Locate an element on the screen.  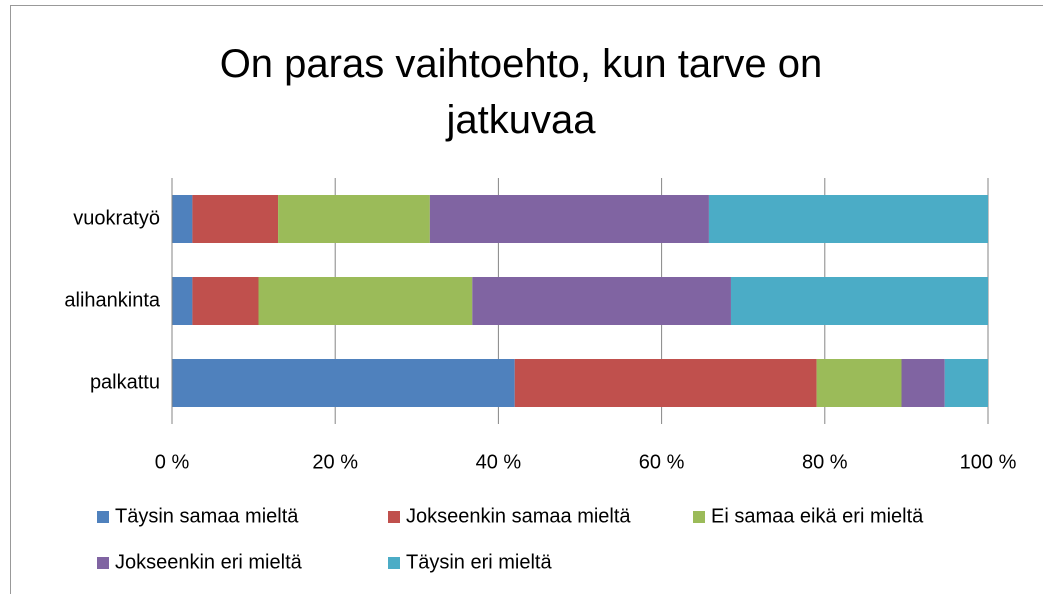
y-tick-label: alihankinta is located at coordinates (112, 300).